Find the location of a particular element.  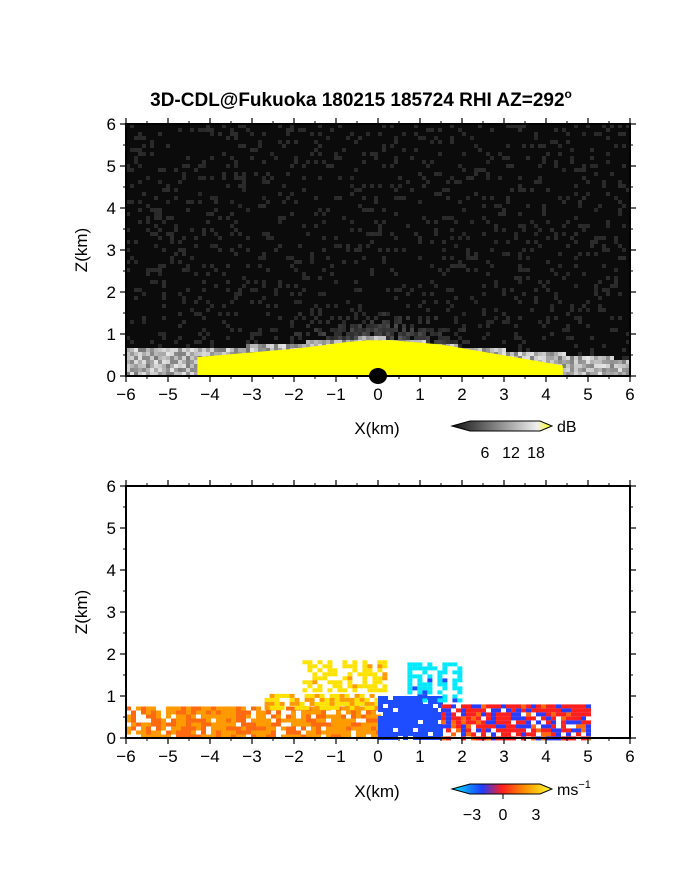

y-tick-label: 2 is located at coordinates (111, 292).